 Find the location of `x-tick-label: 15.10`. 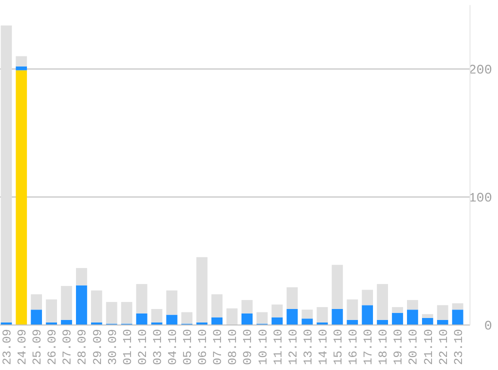

x-tick-label: 15.10 is located at coordinates (339, 347).